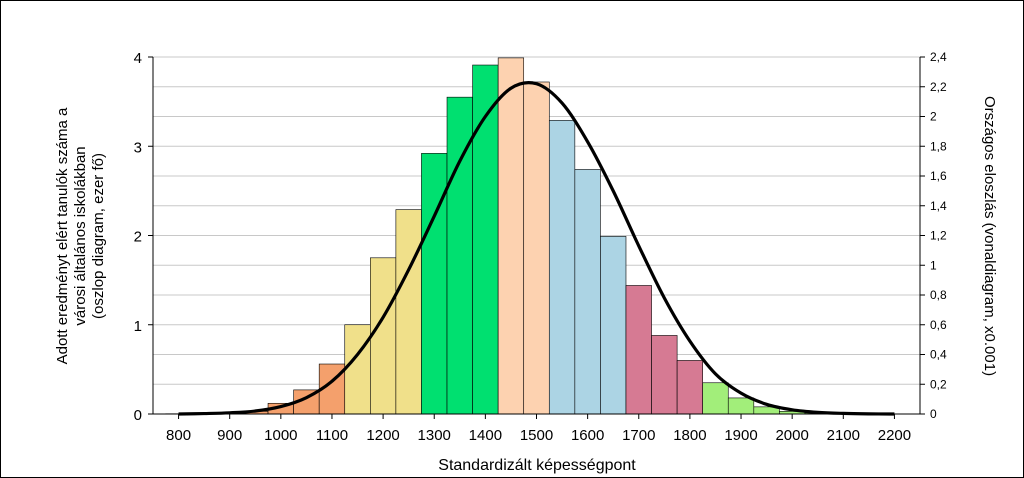  I want to click on y2-axis-title: Országos eloszlás (vonaldiagram, x0.001), so click(989, 236).